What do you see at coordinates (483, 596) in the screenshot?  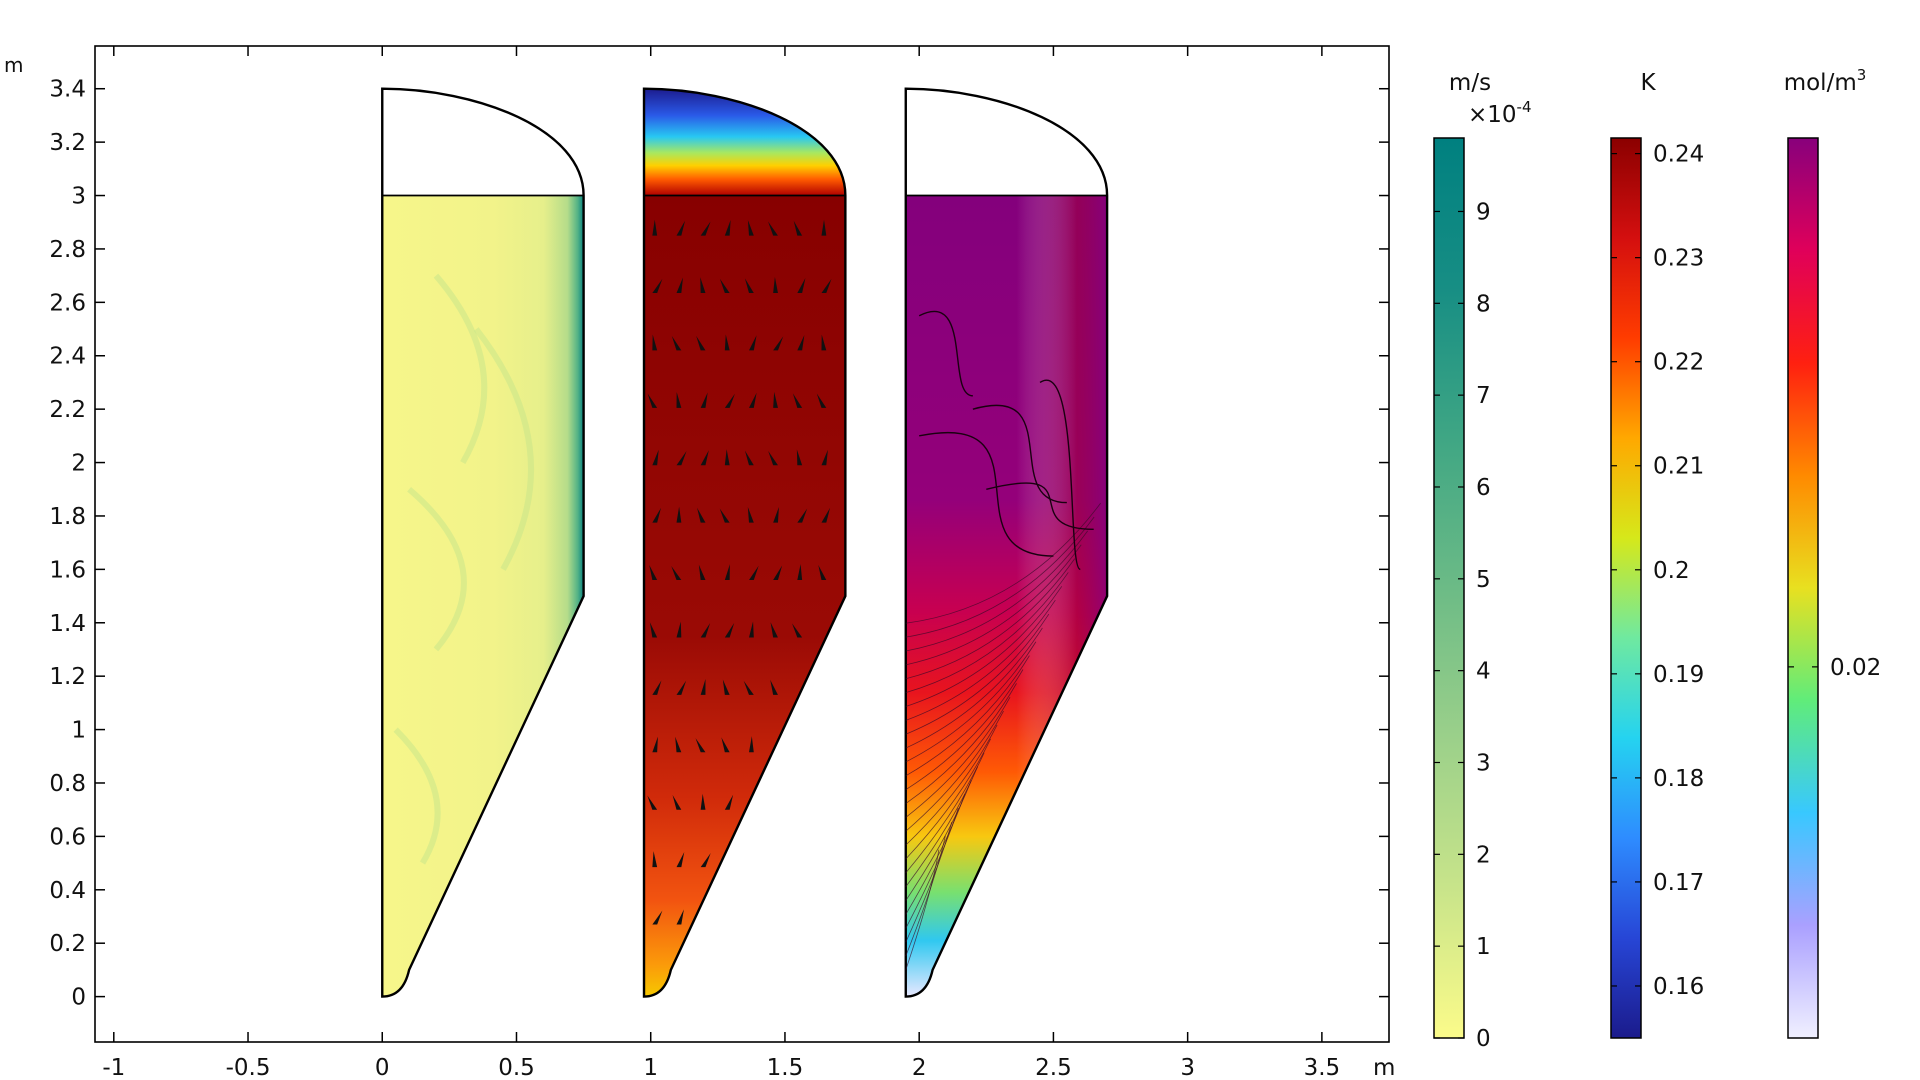 I see `field-fill` at bounding box center [483, 596].